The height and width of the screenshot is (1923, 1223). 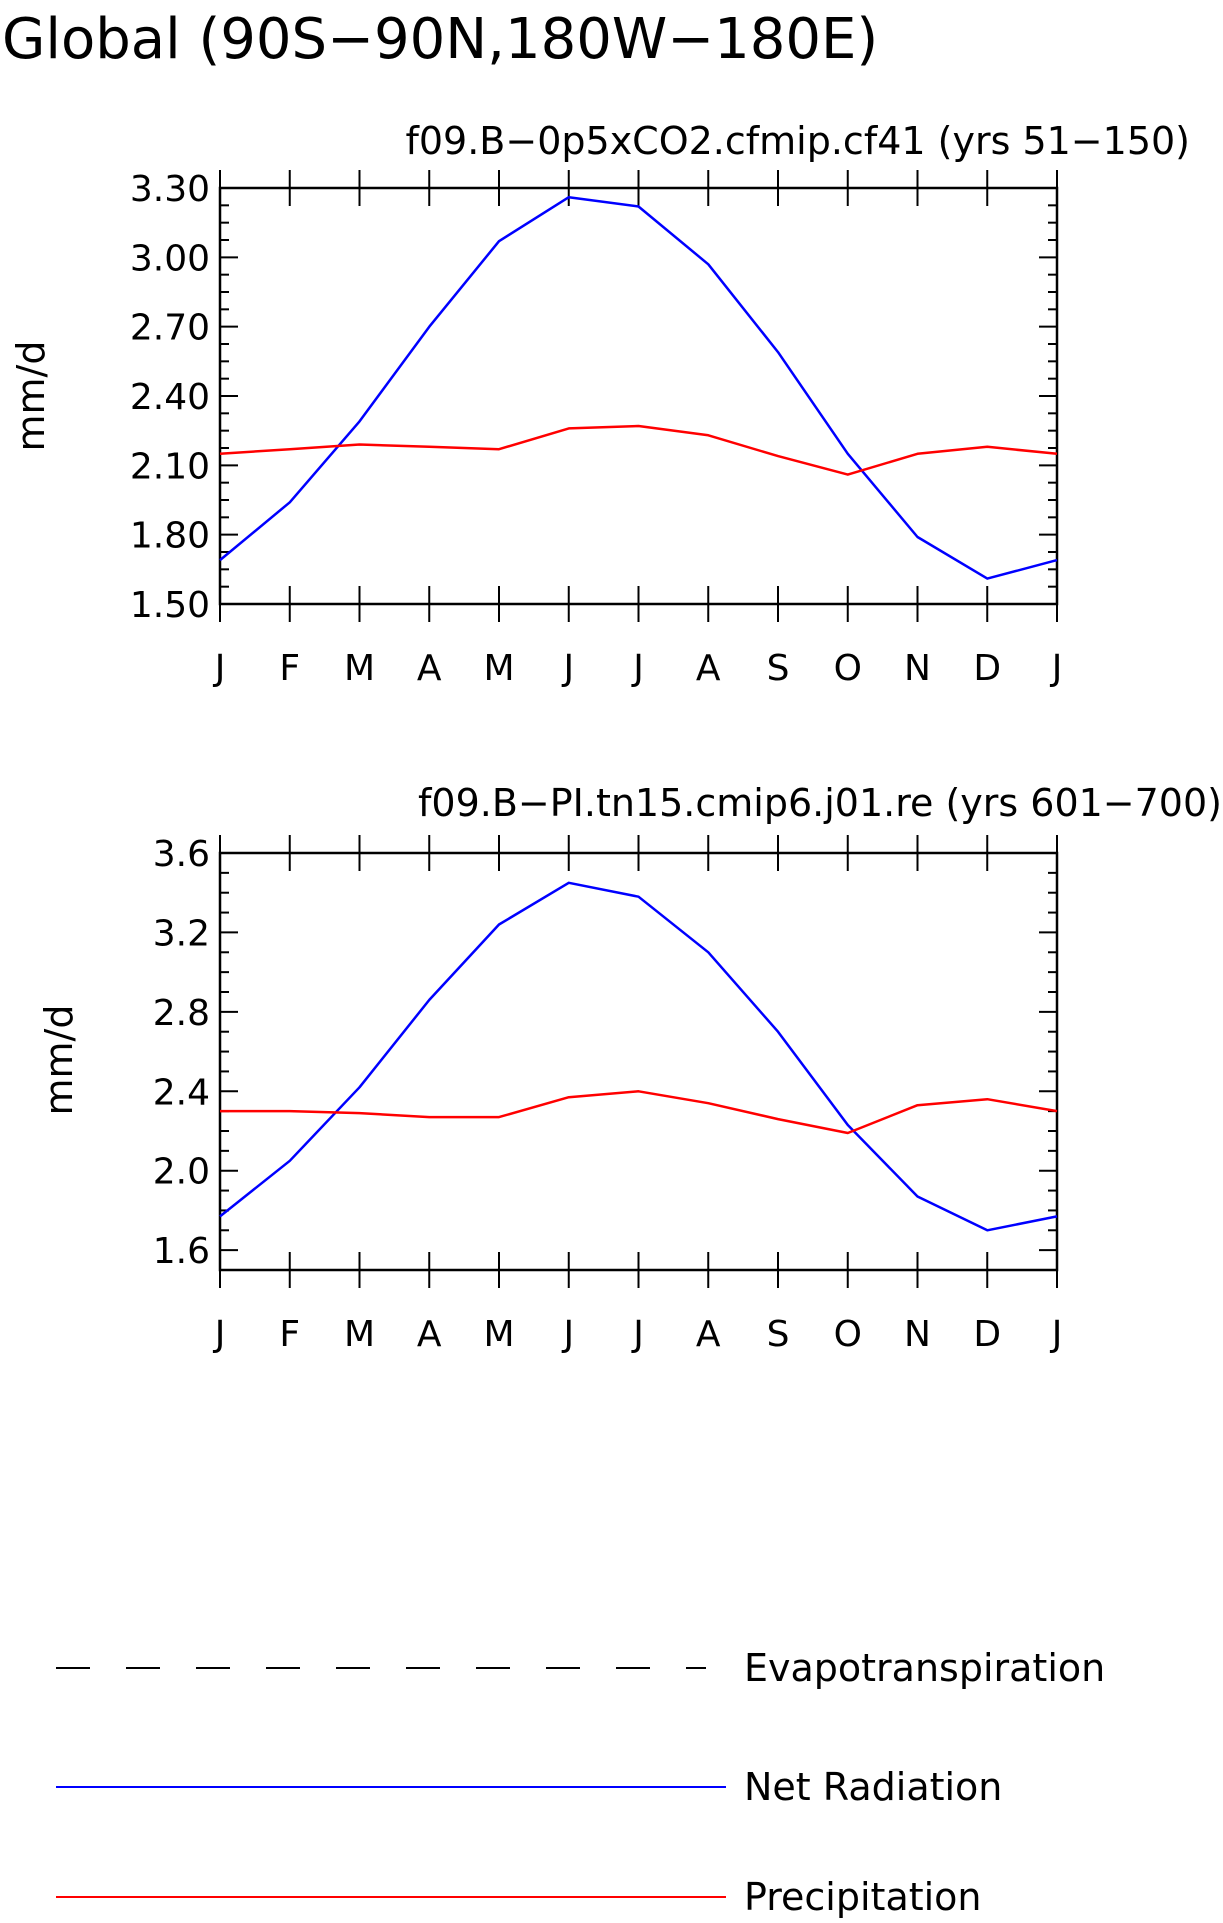 I want to click on chart-title: f09.B−0p5xCO2.cfmip.cf41 (yrs 51−150), so click(x=798, y=141).